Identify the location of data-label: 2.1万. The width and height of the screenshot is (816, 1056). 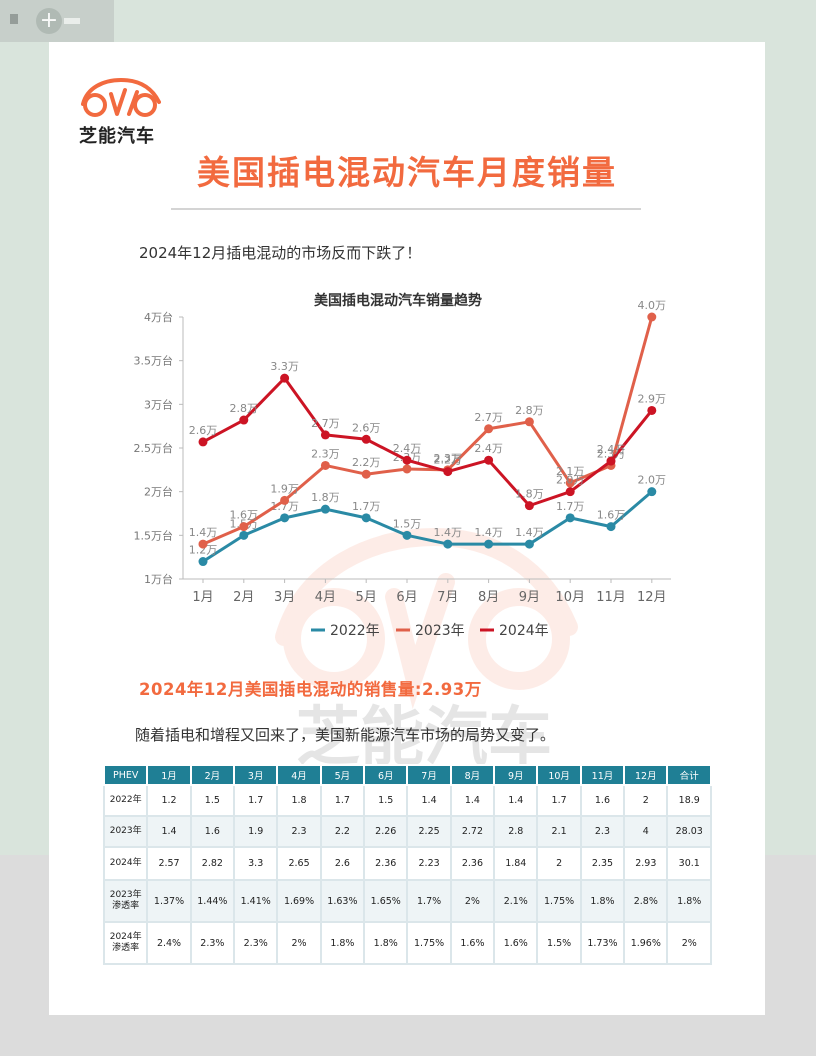
(570, 471).